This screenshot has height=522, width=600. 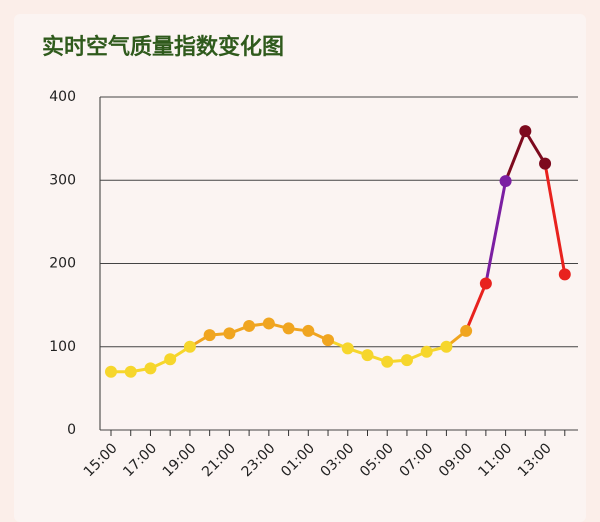 I want to click on y-tick-label: 400, so click(x=62, y=97).